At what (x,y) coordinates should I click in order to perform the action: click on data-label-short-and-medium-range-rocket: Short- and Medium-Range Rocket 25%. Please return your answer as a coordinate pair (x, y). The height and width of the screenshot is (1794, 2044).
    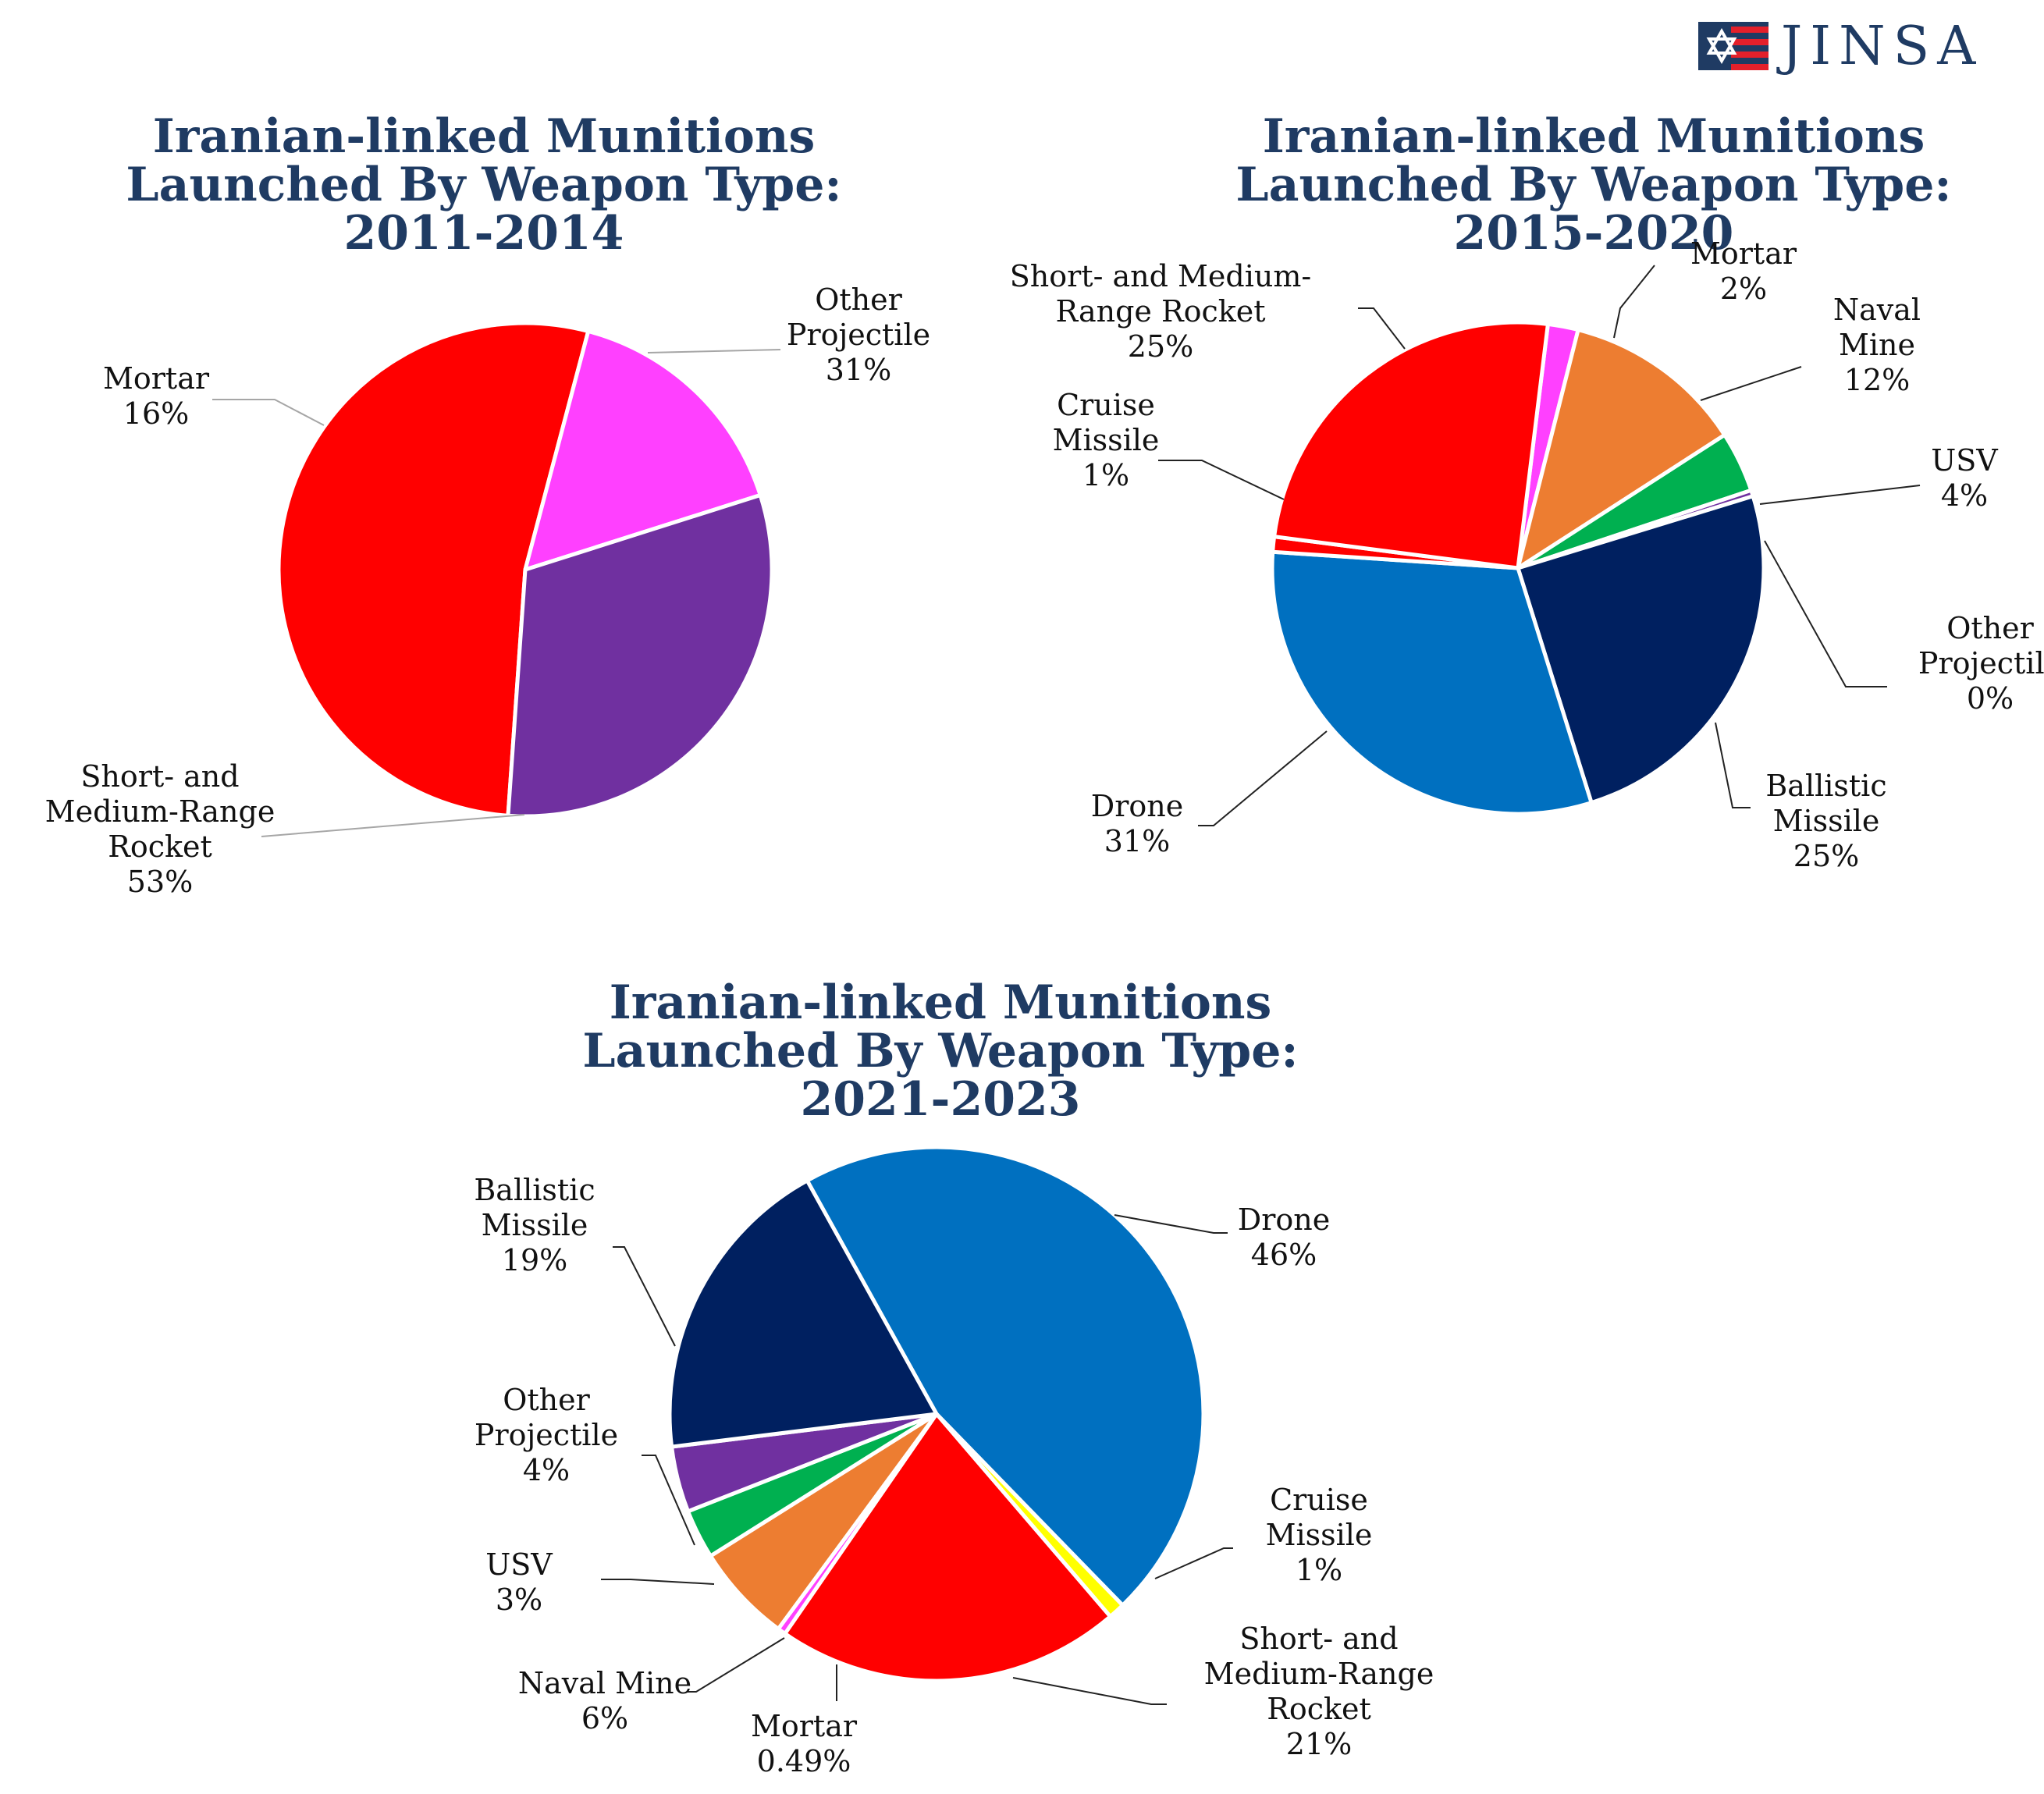
    Looking at the image, I should click on (1161, 311).